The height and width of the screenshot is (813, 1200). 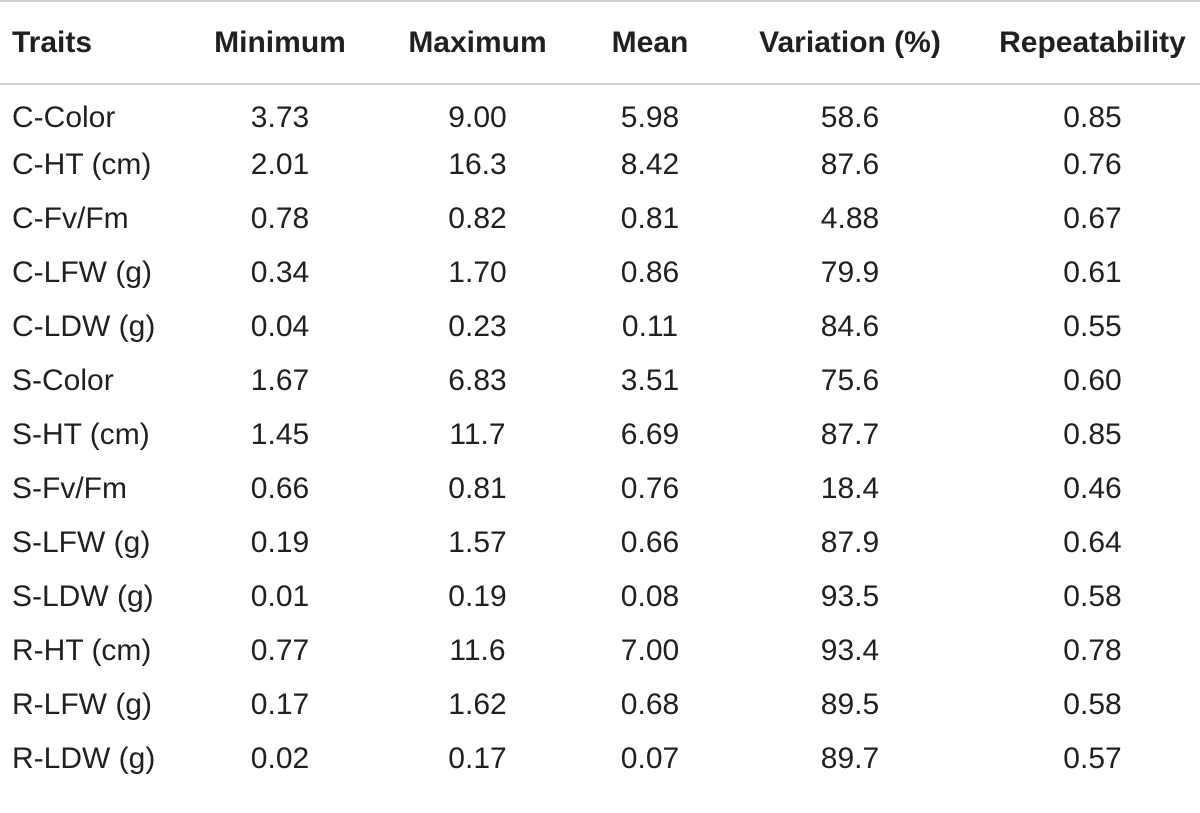 I want to click on cell-variation: 93.4, so click(x=850, y=650).